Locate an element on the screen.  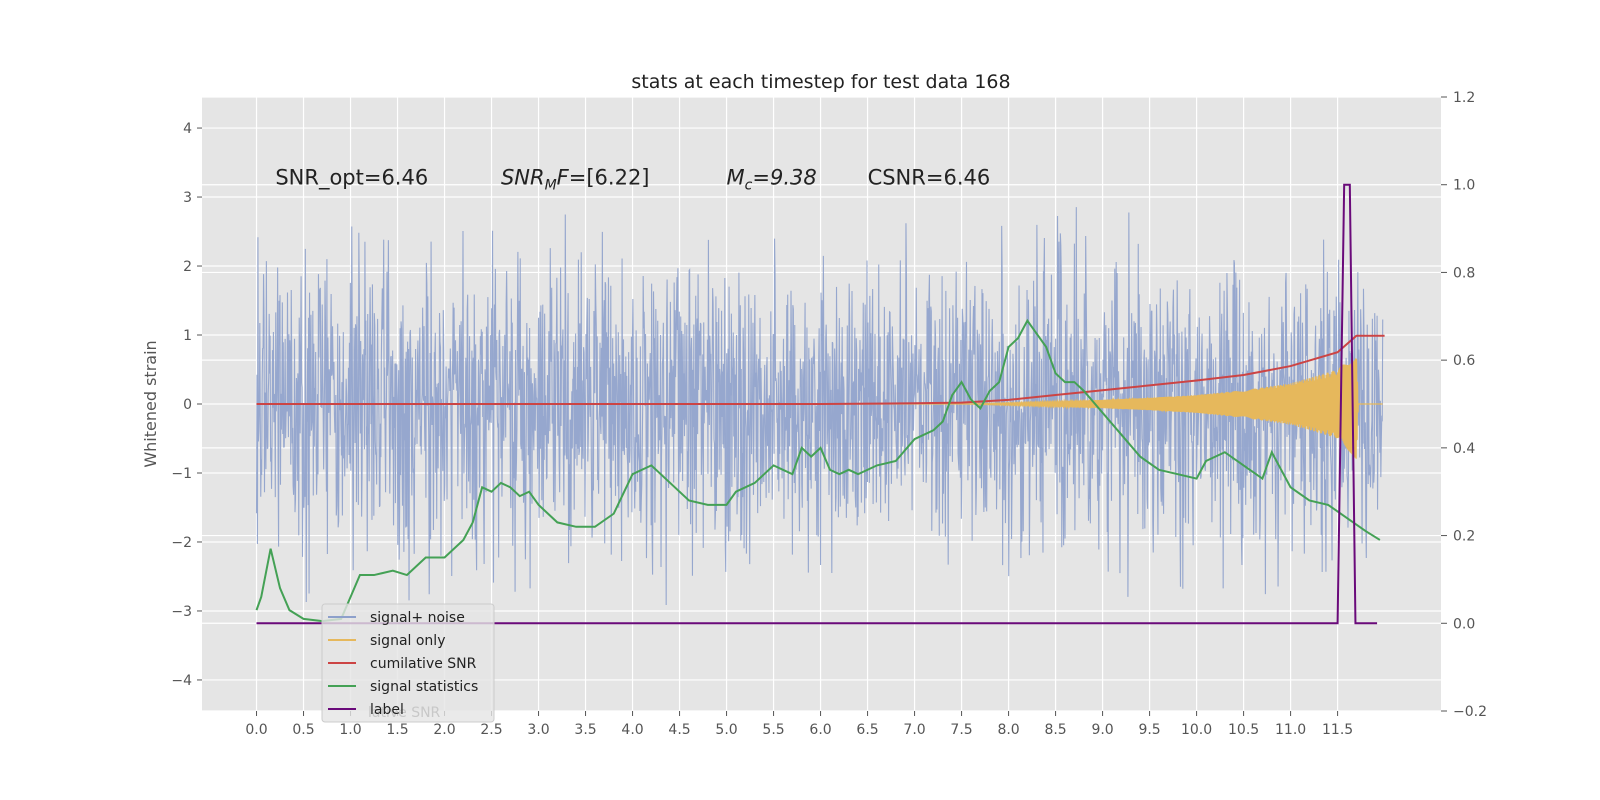
x-tick-label: 11.5 is located at coordinates (1337, 730).